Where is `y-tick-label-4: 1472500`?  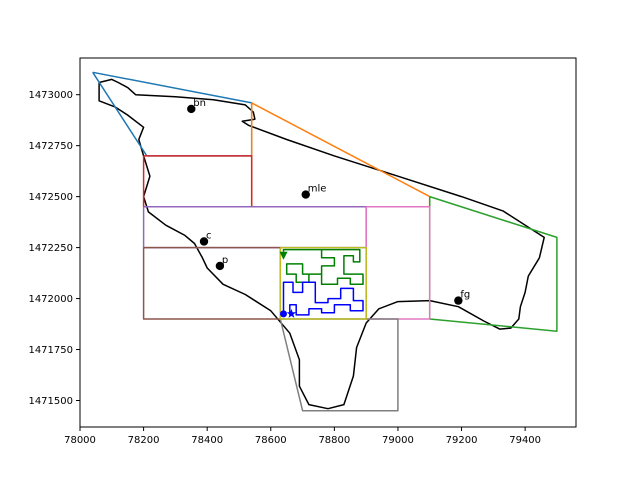
y-tick-label-4: 1472500 is located at coordinates (50, 197).